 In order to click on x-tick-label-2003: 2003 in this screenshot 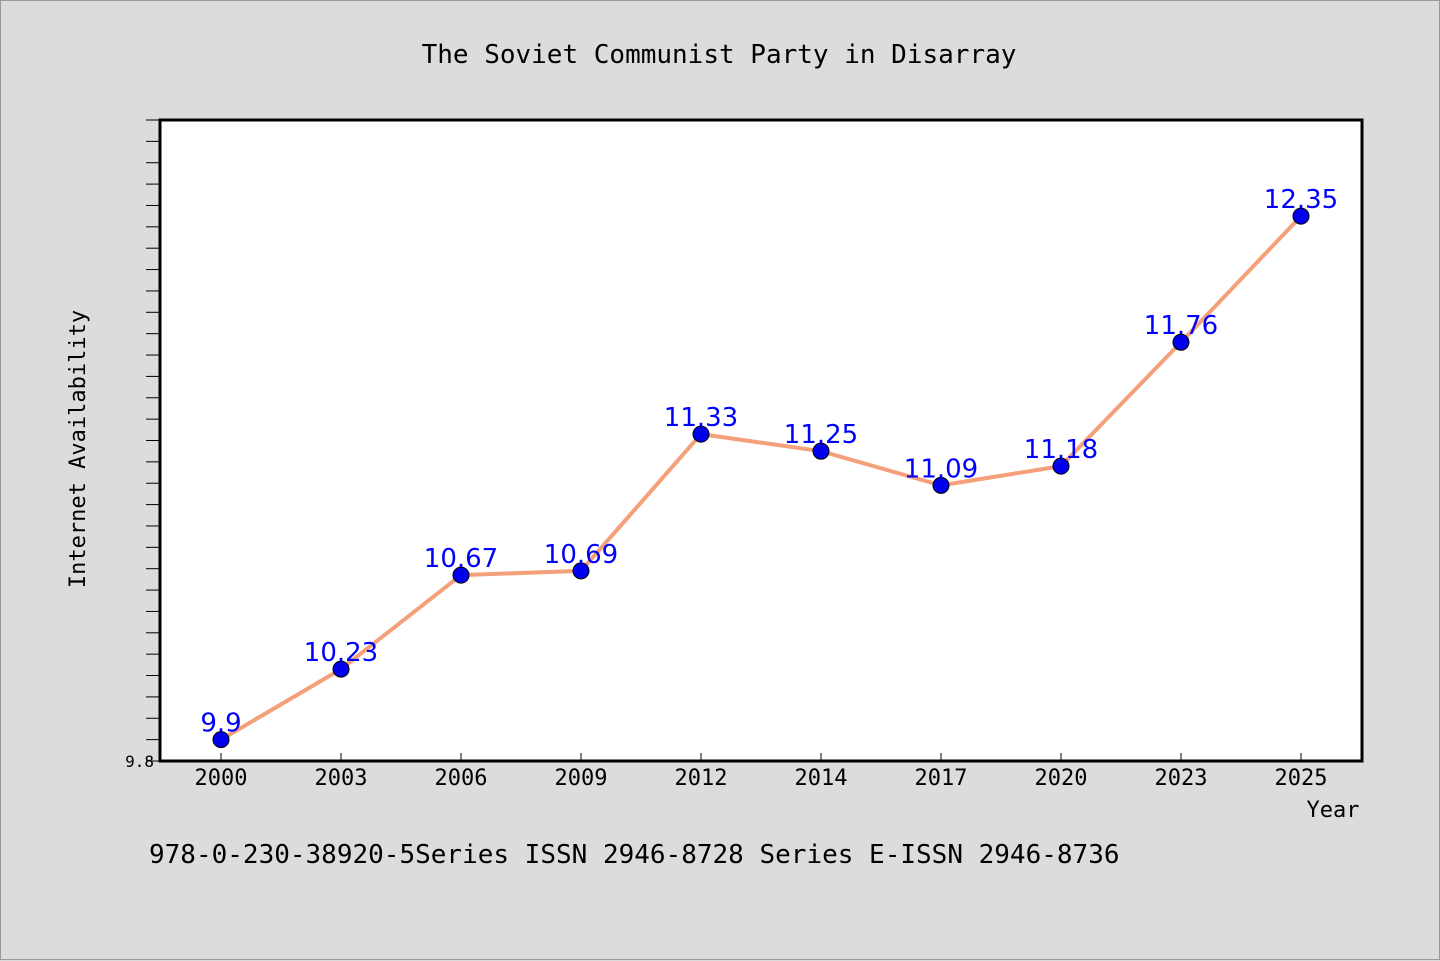, I will do `click(341, 778)`.